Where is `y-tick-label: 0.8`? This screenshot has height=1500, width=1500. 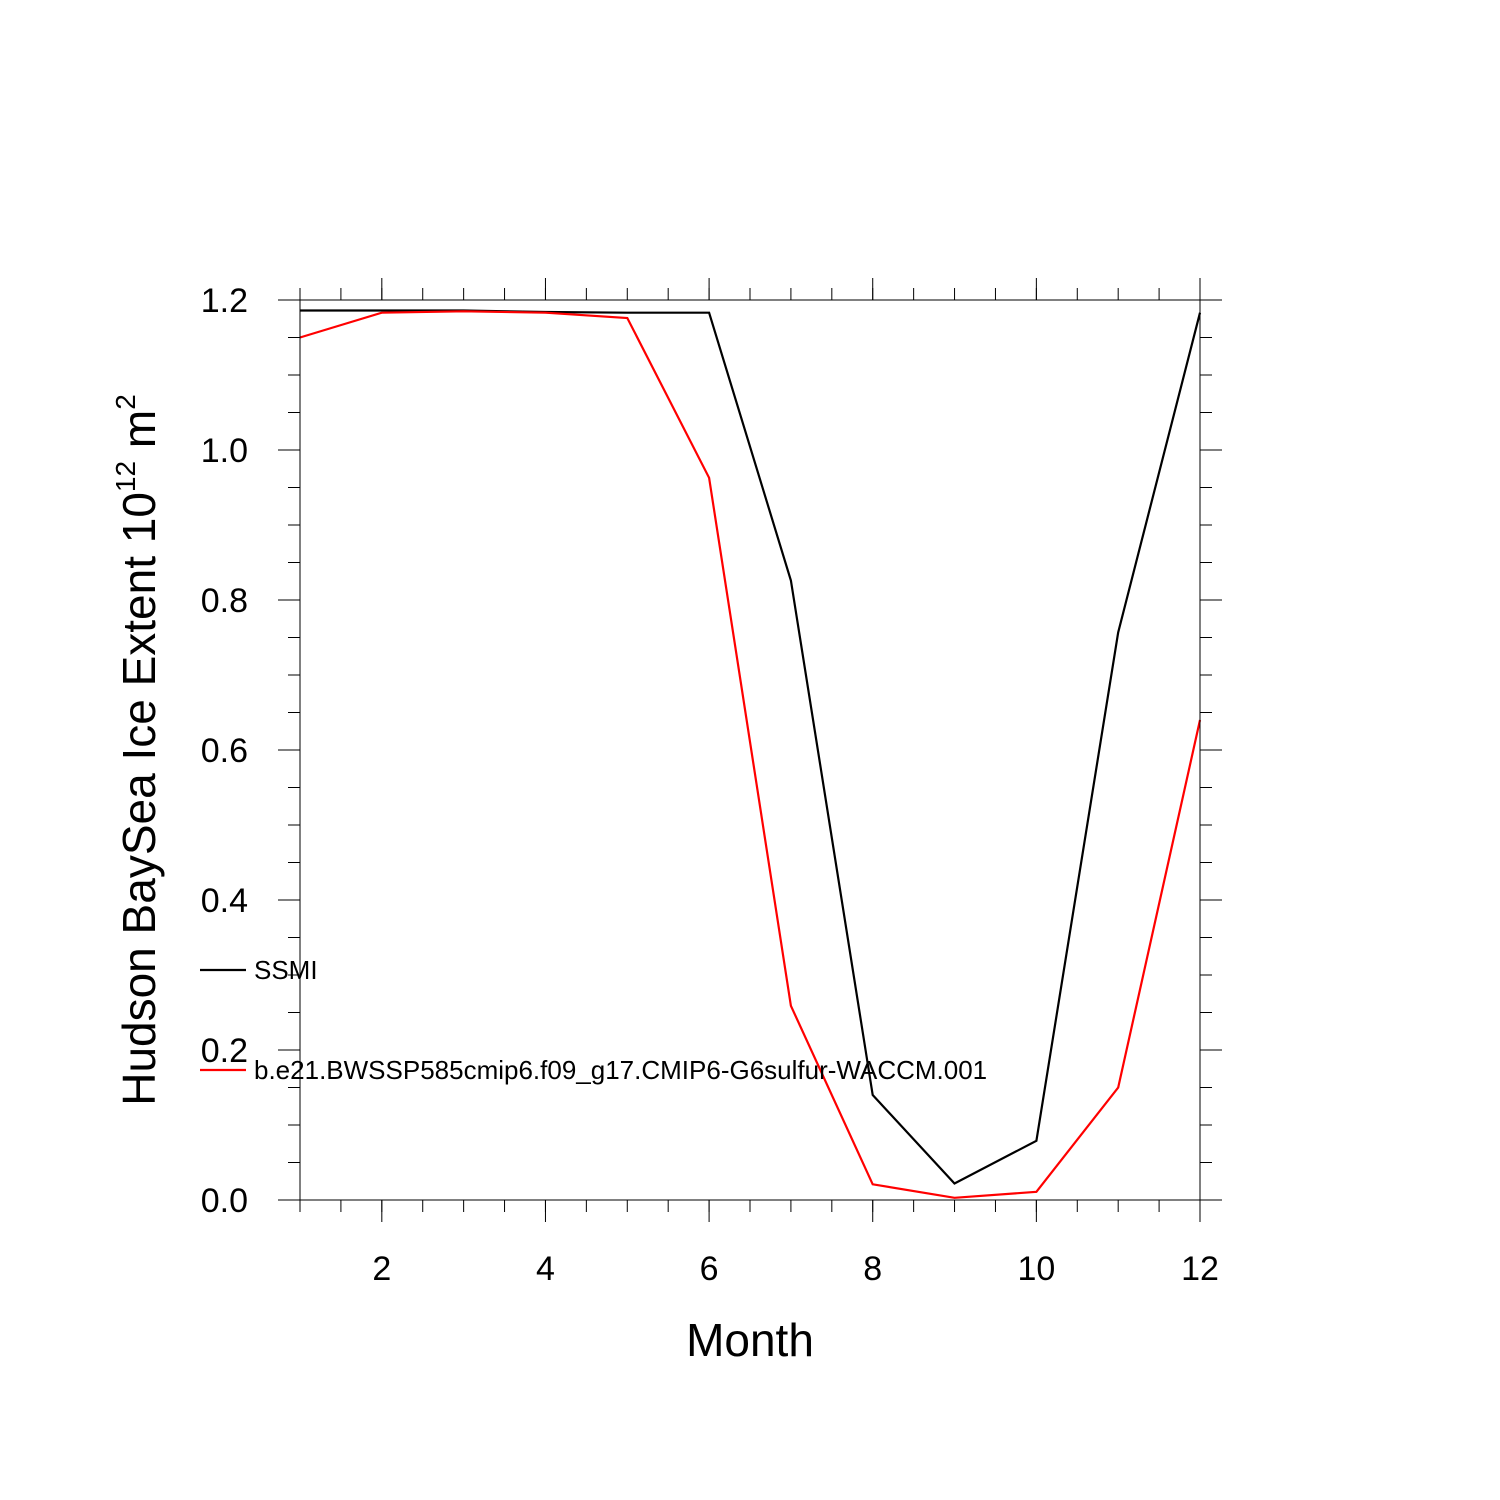 y-tick-label: 0.8 is located at coordinates (224, 601).